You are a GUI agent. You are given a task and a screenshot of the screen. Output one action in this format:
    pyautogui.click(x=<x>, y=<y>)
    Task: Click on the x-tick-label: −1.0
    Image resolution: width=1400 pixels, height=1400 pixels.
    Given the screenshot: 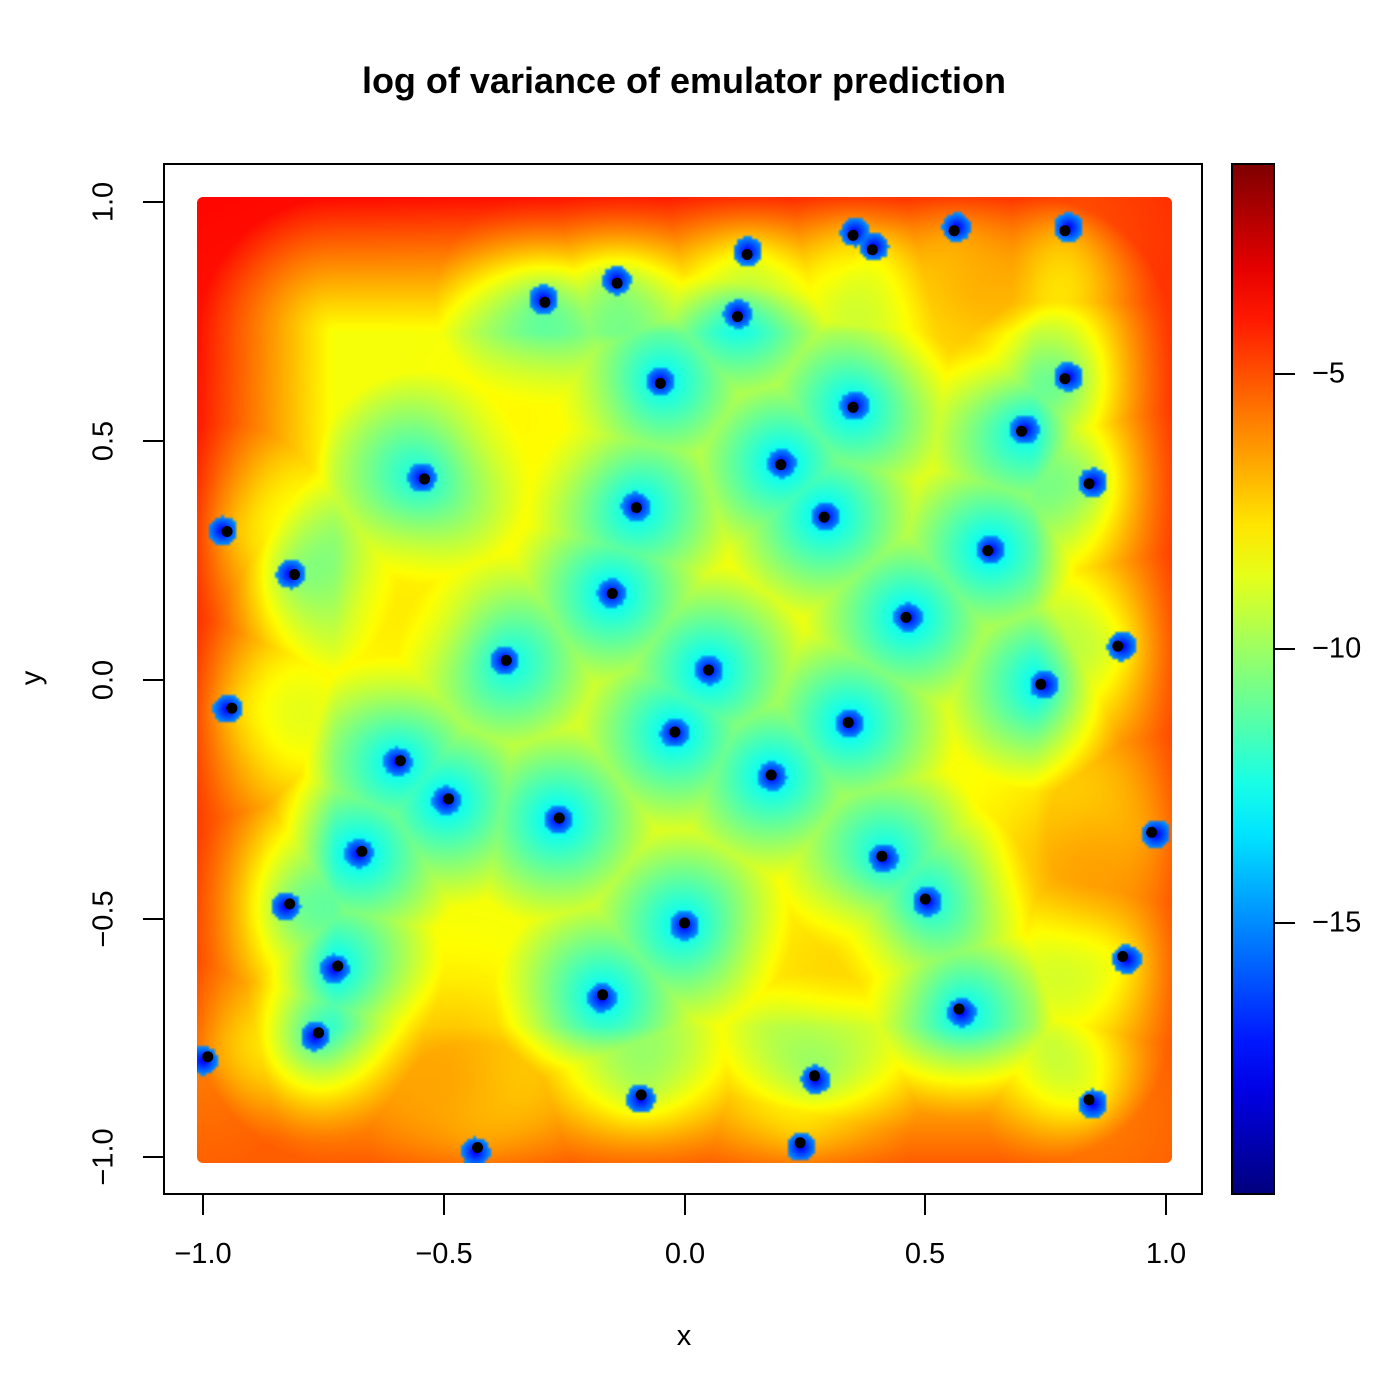 What is the action you would take?
    pyautogui.click(x=203, y=1254)
    